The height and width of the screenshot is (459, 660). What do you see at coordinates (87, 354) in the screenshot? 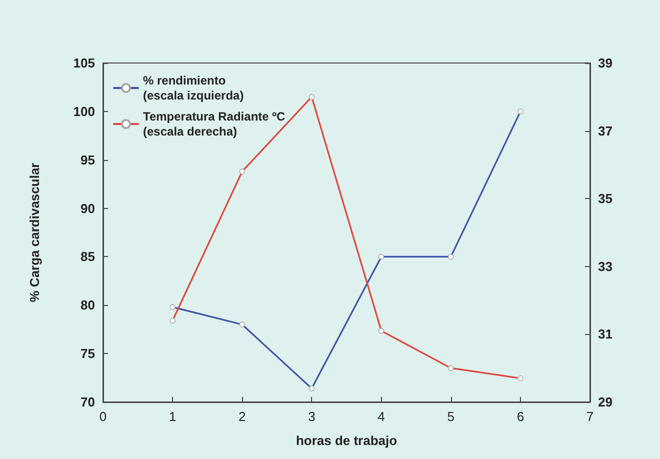
I see `y-tick-label: 75` at bounding box center [87, 354].